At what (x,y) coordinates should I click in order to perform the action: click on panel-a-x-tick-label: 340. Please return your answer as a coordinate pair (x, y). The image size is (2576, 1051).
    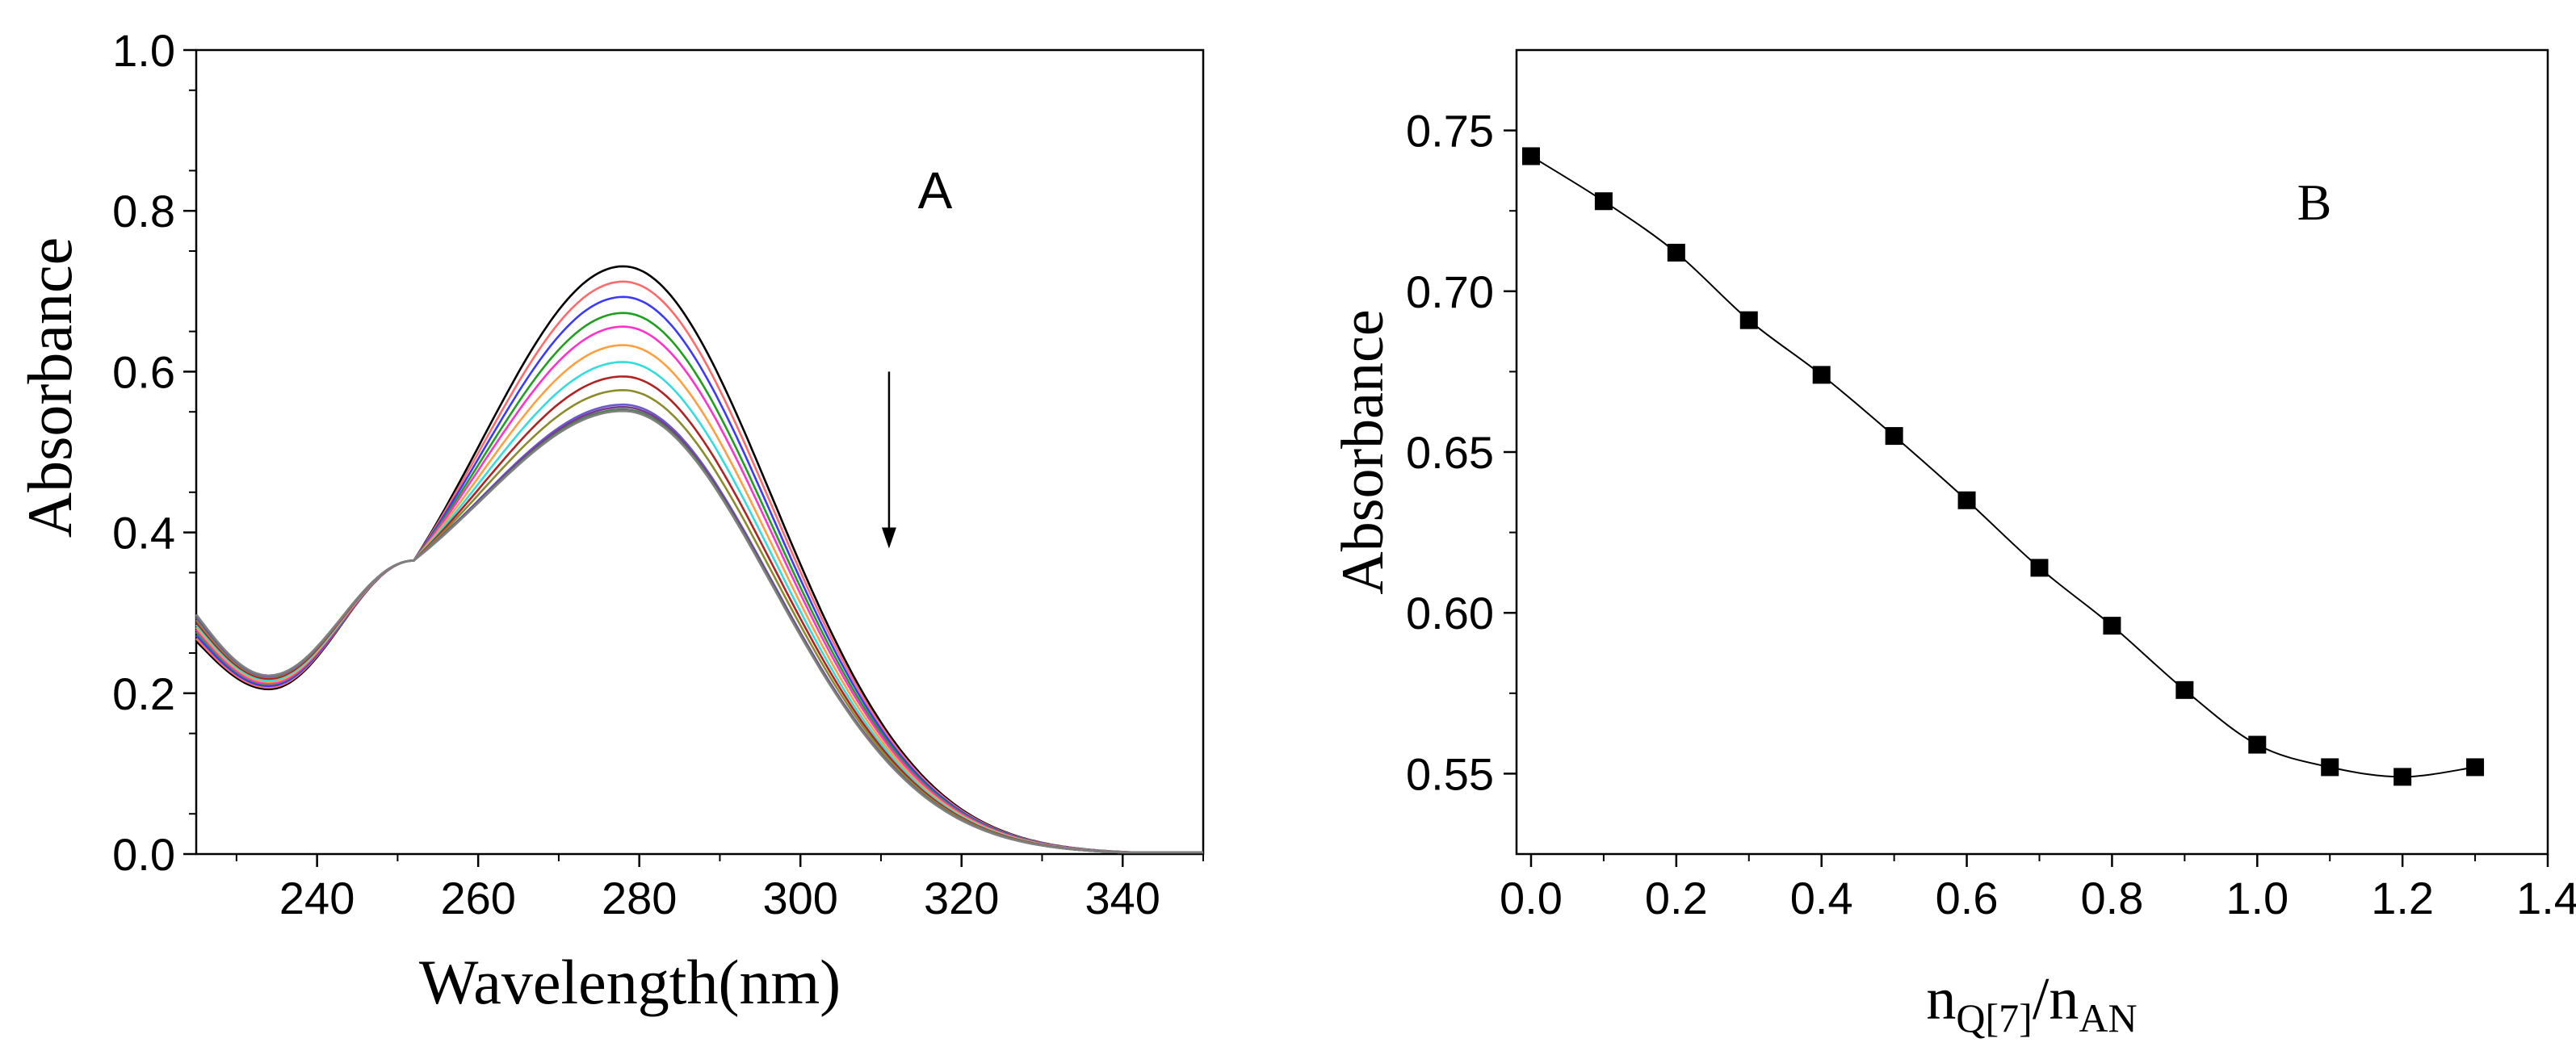
    Looking at the image, I should click on (1122, 898).